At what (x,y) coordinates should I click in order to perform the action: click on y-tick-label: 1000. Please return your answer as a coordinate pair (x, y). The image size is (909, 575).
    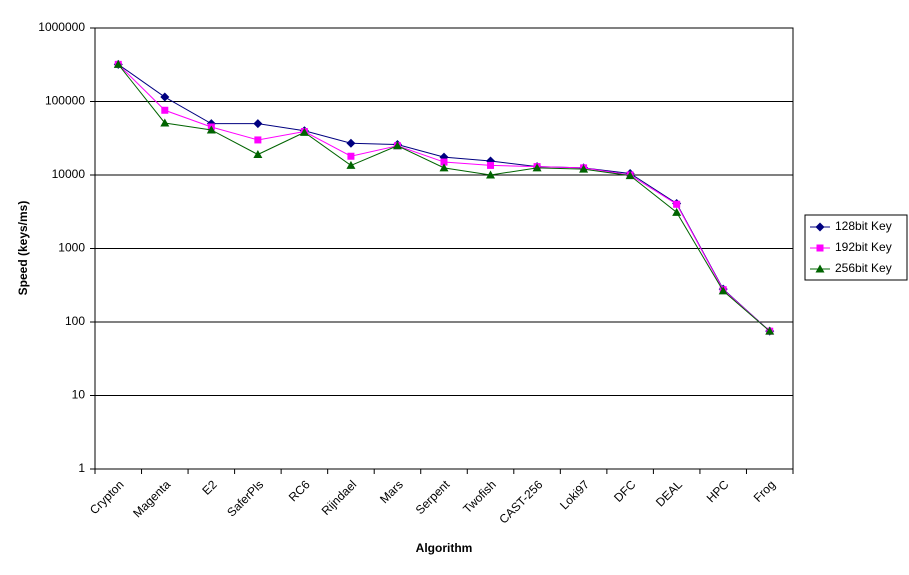
    Looking at the image, I should click on (71, 248).